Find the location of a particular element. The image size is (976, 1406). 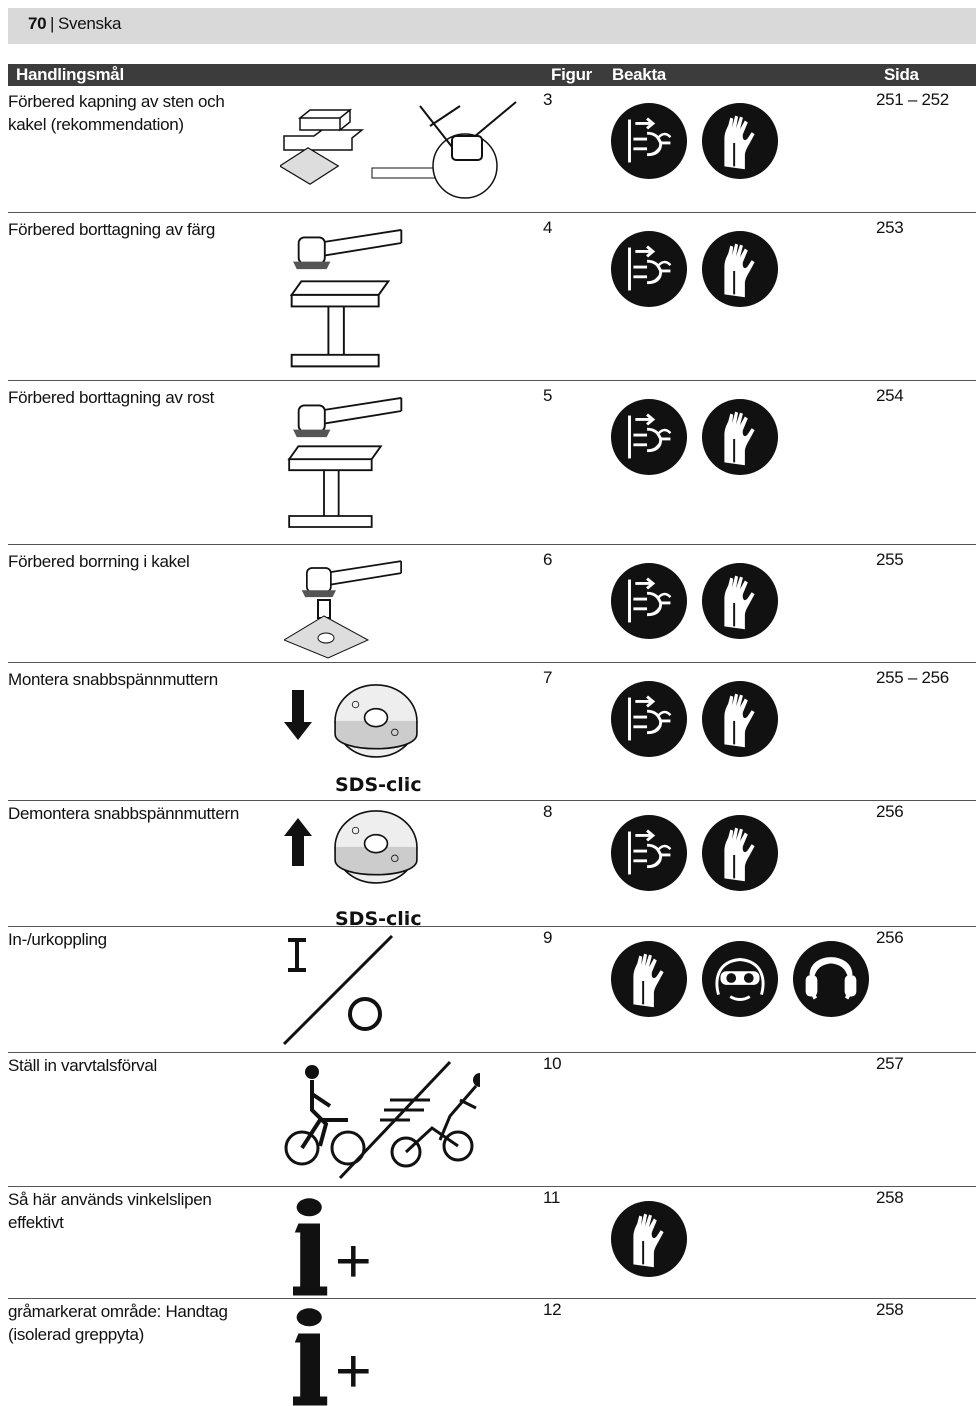

action-label: Förbered borttagning av färg is located at coordinates (112, 229).